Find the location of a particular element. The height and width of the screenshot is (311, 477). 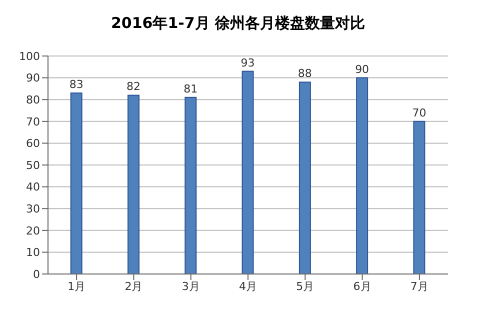

x-tick-label: 4月 is located at coordinates (248, 286).